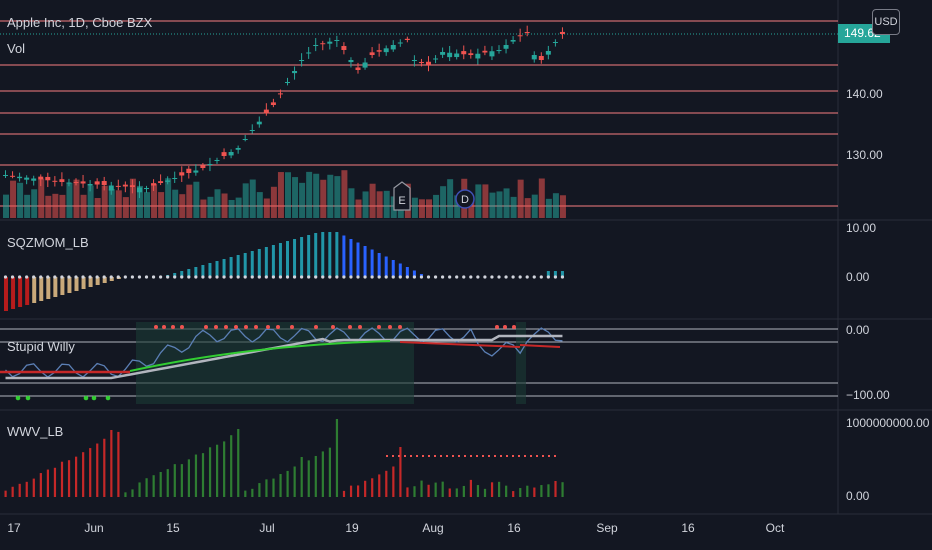 The image size is (932, 550). Describe the element at coordinates (16, 48) in the screenshot. I see `volume-label: Vol` at that location.